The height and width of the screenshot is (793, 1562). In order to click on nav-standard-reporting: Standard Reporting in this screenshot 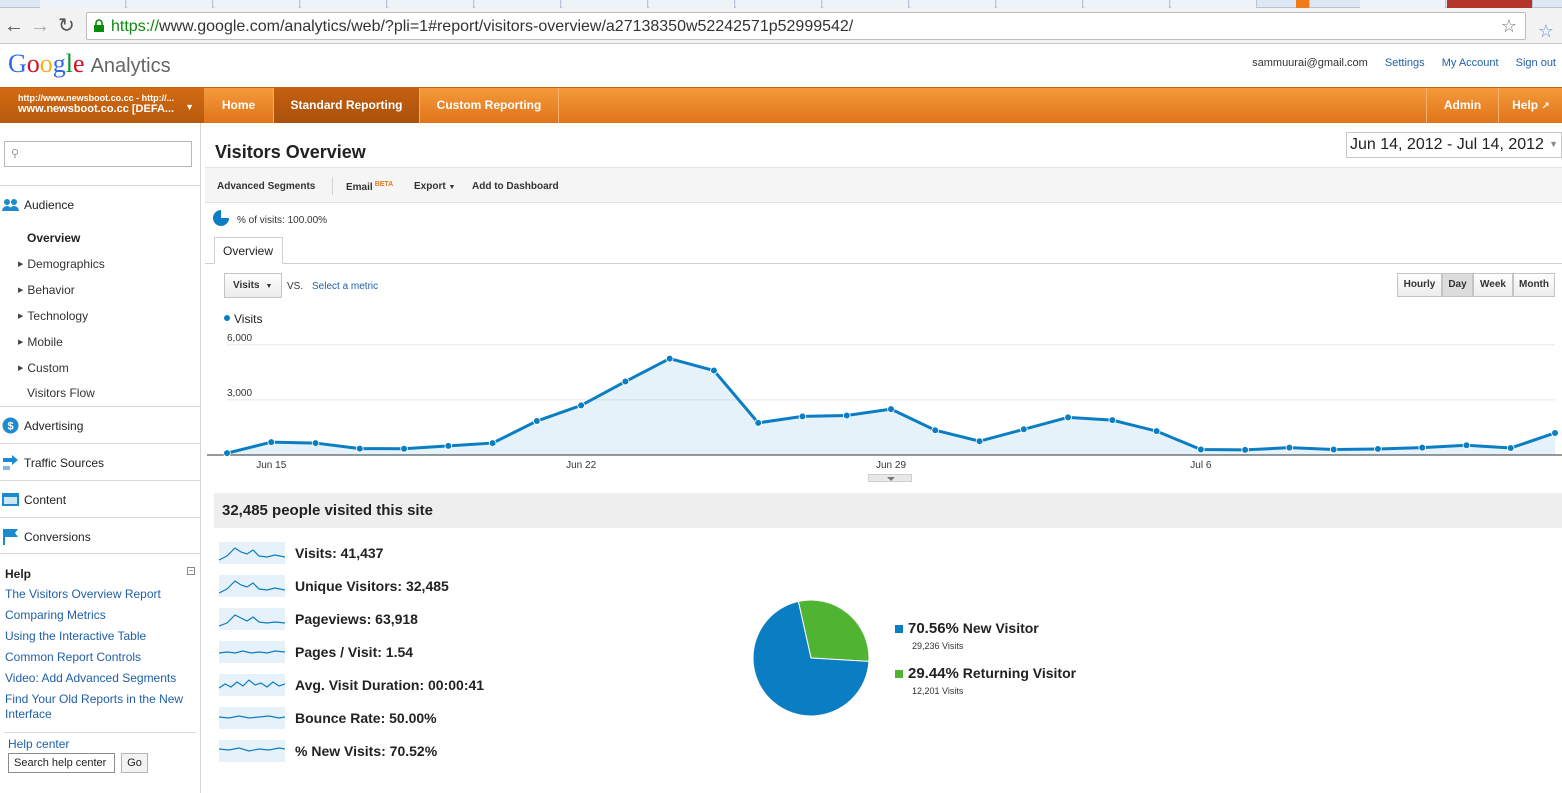, I will do `click(347, 105)`.